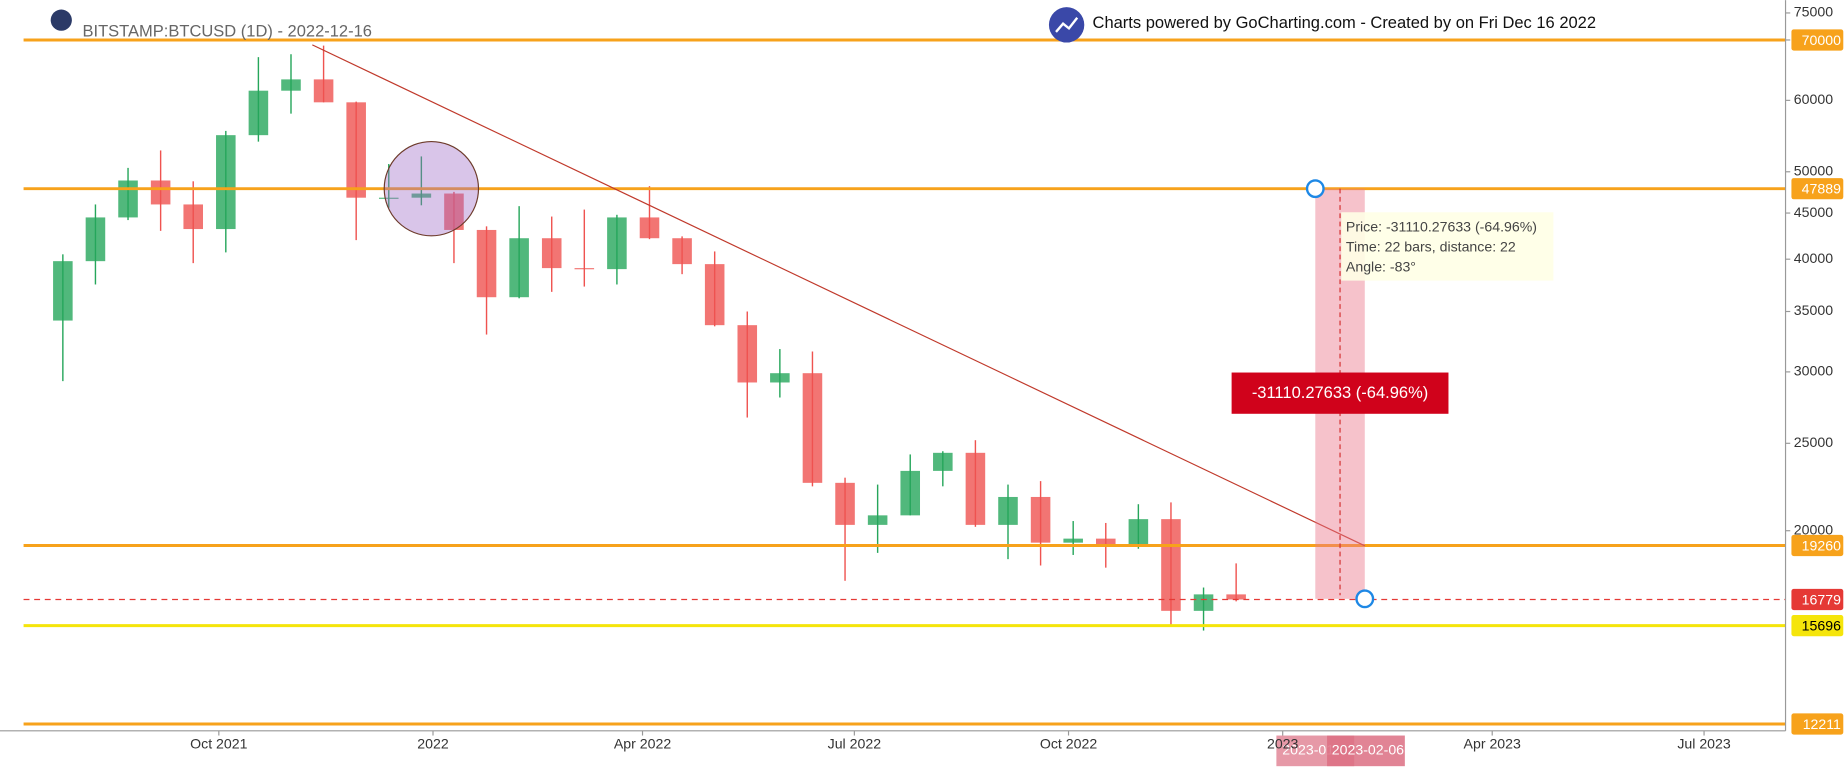 The height and width of the screenshot is (771, 1848). I want to click on gocharting-icon-mark, so click(1067, 25).